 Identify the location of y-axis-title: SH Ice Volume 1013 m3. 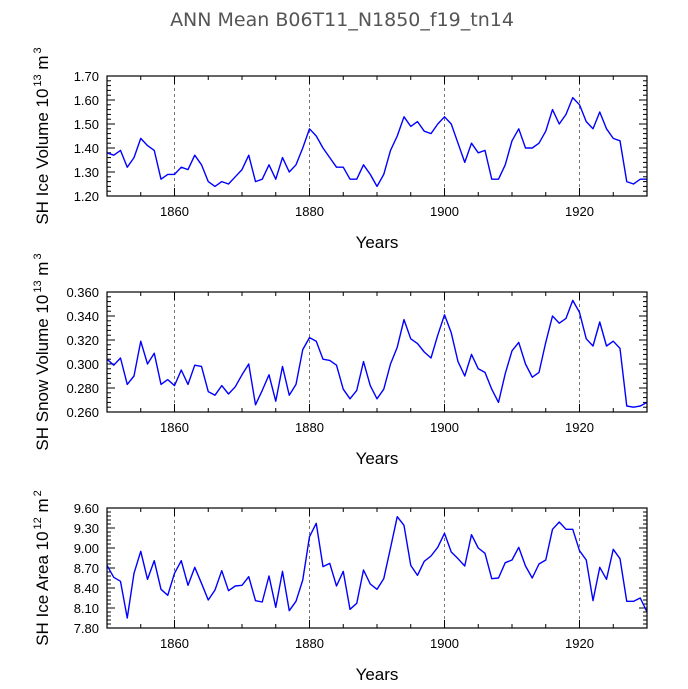
(42, 135).